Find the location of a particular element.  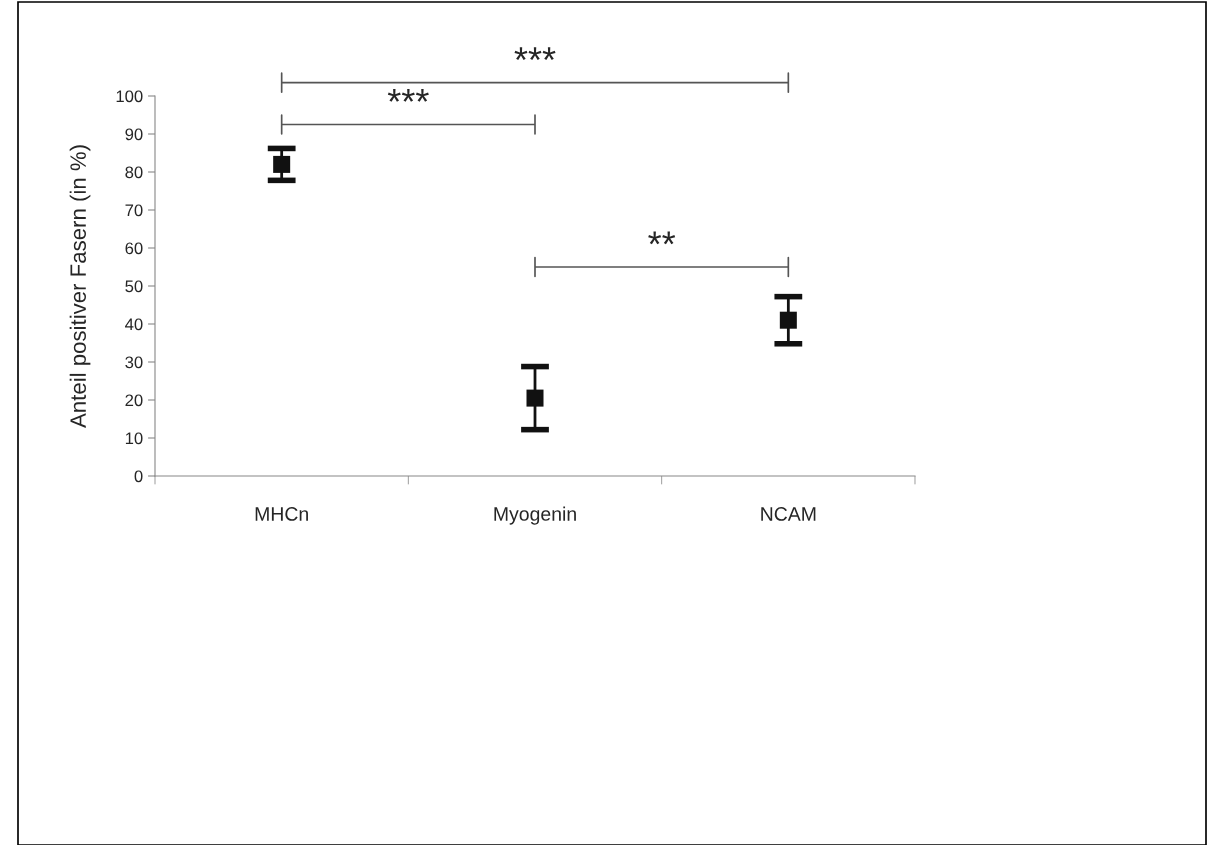

y-tick-label: 60 is located at coordinates (134, 248).